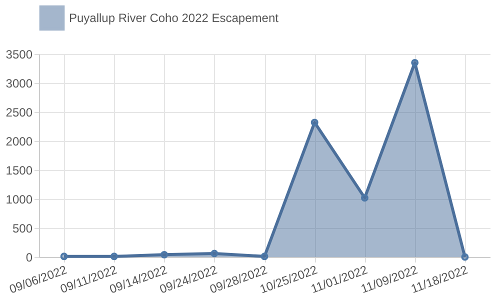 The width and height of the screenshot is (500, 300). I want to click on y-tick-label: 500, so click(22, 229).